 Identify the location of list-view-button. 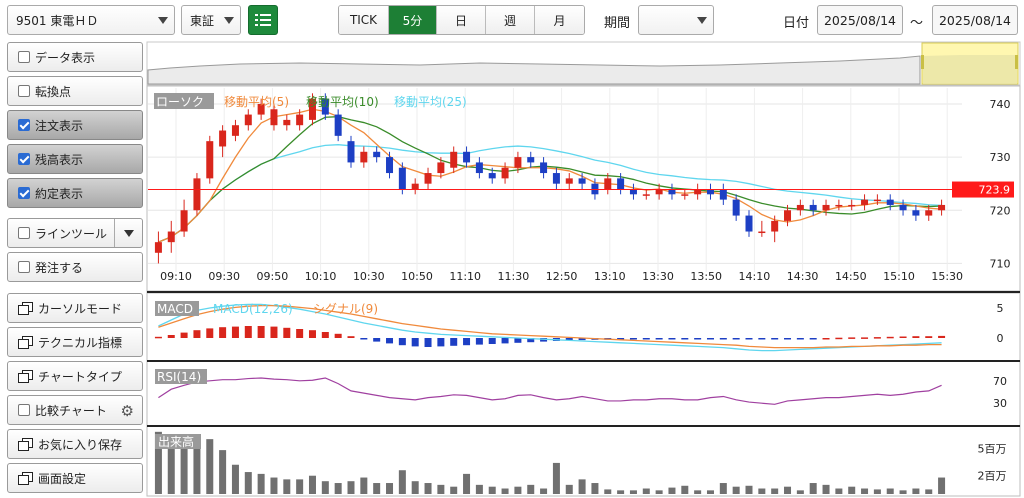
(263, 20).